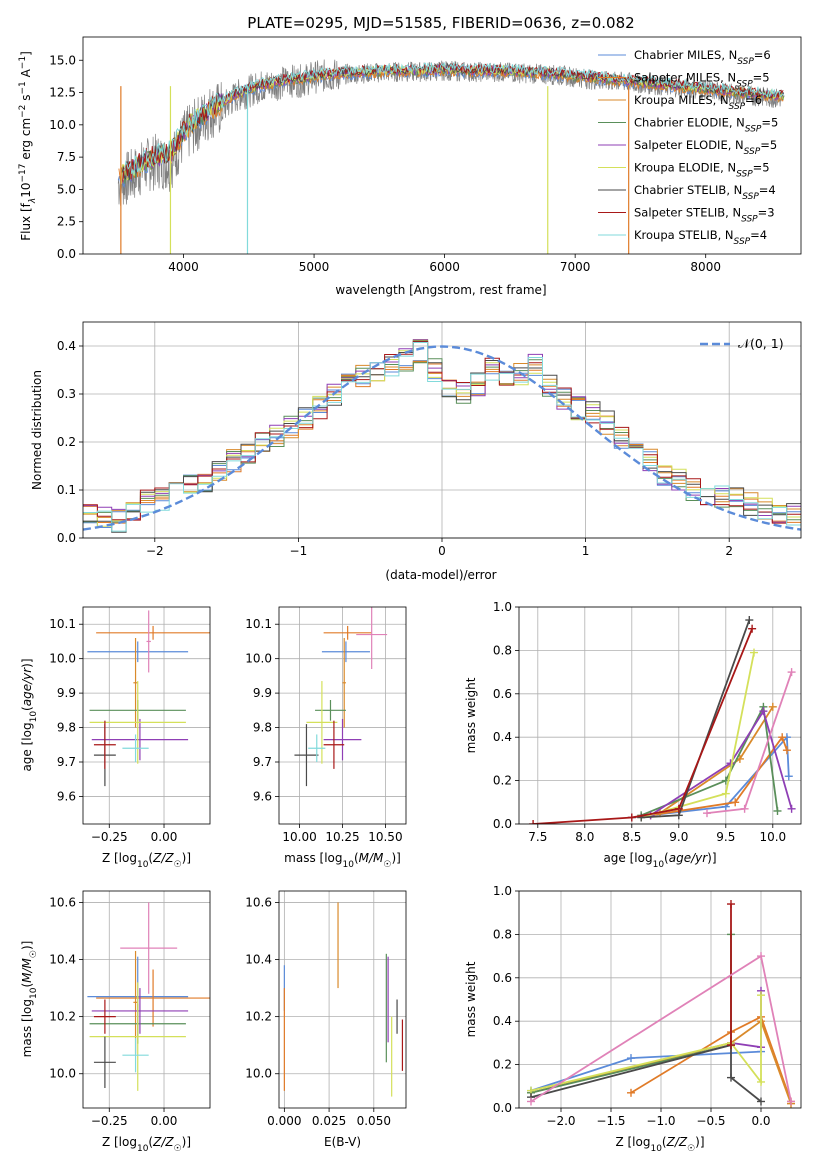 The image size is (819, 1170). What do you see at coordinates (27, 969) in the screenshot?
I see `label-part: M/M` at bounding box center [27, 969].